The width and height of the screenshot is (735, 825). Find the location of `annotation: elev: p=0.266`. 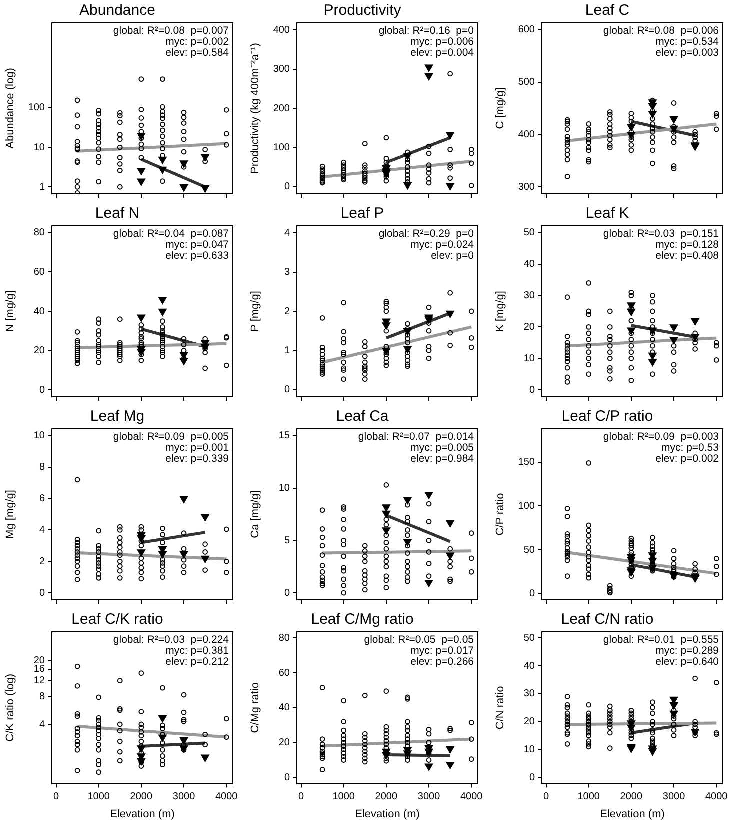

annotation: elev: p=0.266 is located at coordinates (442, 662).